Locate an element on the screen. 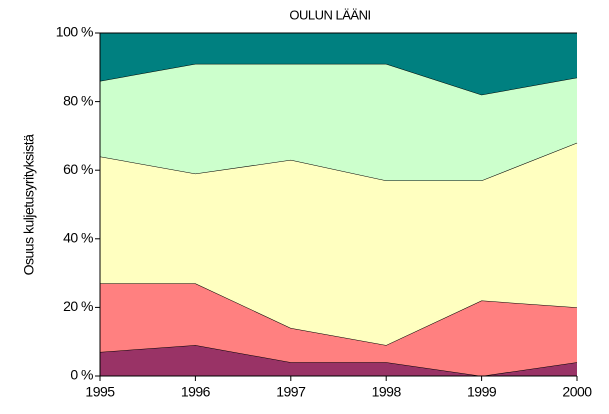  y-tick-label: 60 % is located at coordinates (78, 169).